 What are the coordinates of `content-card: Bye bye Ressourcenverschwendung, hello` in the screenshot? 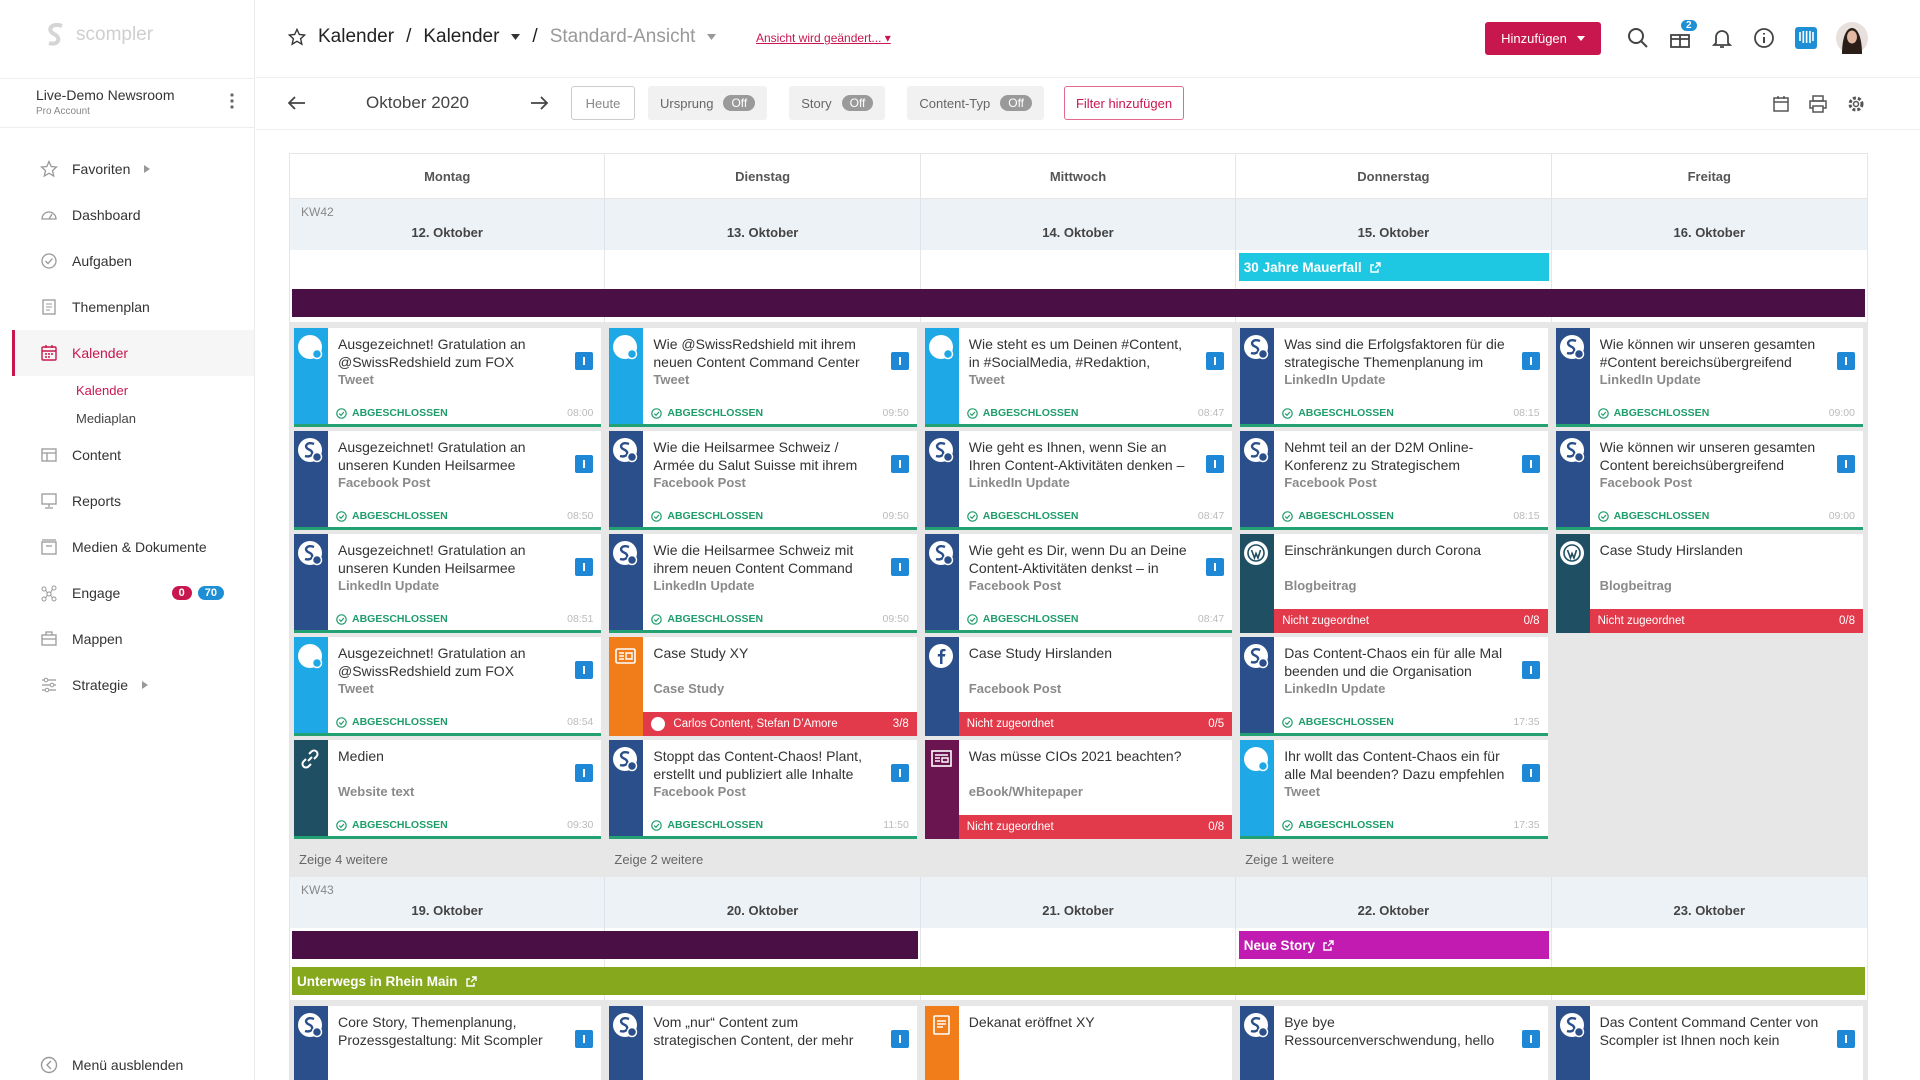 It's located at (1394, 1043).